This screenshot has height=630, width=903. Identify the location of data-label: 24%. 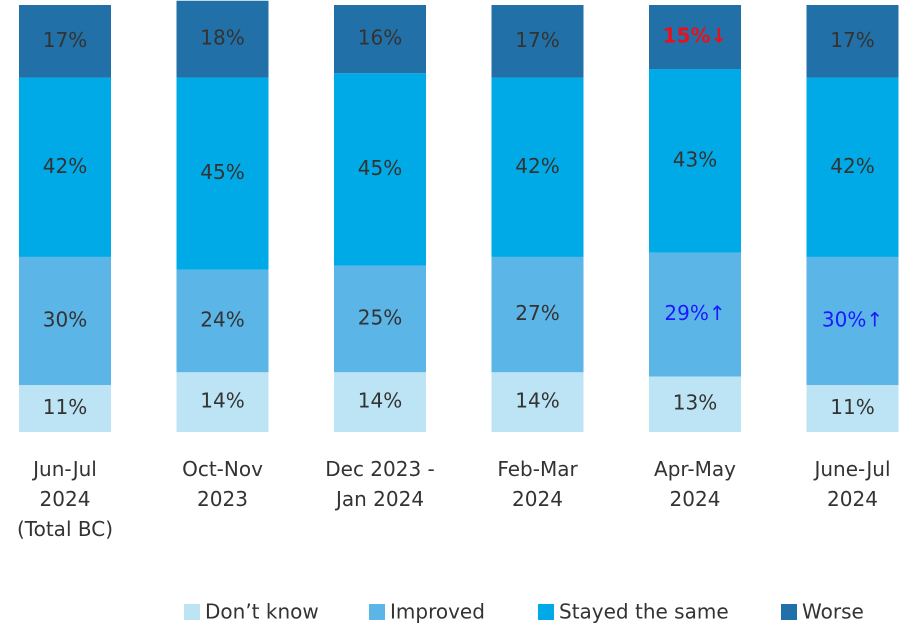
(222, 319).